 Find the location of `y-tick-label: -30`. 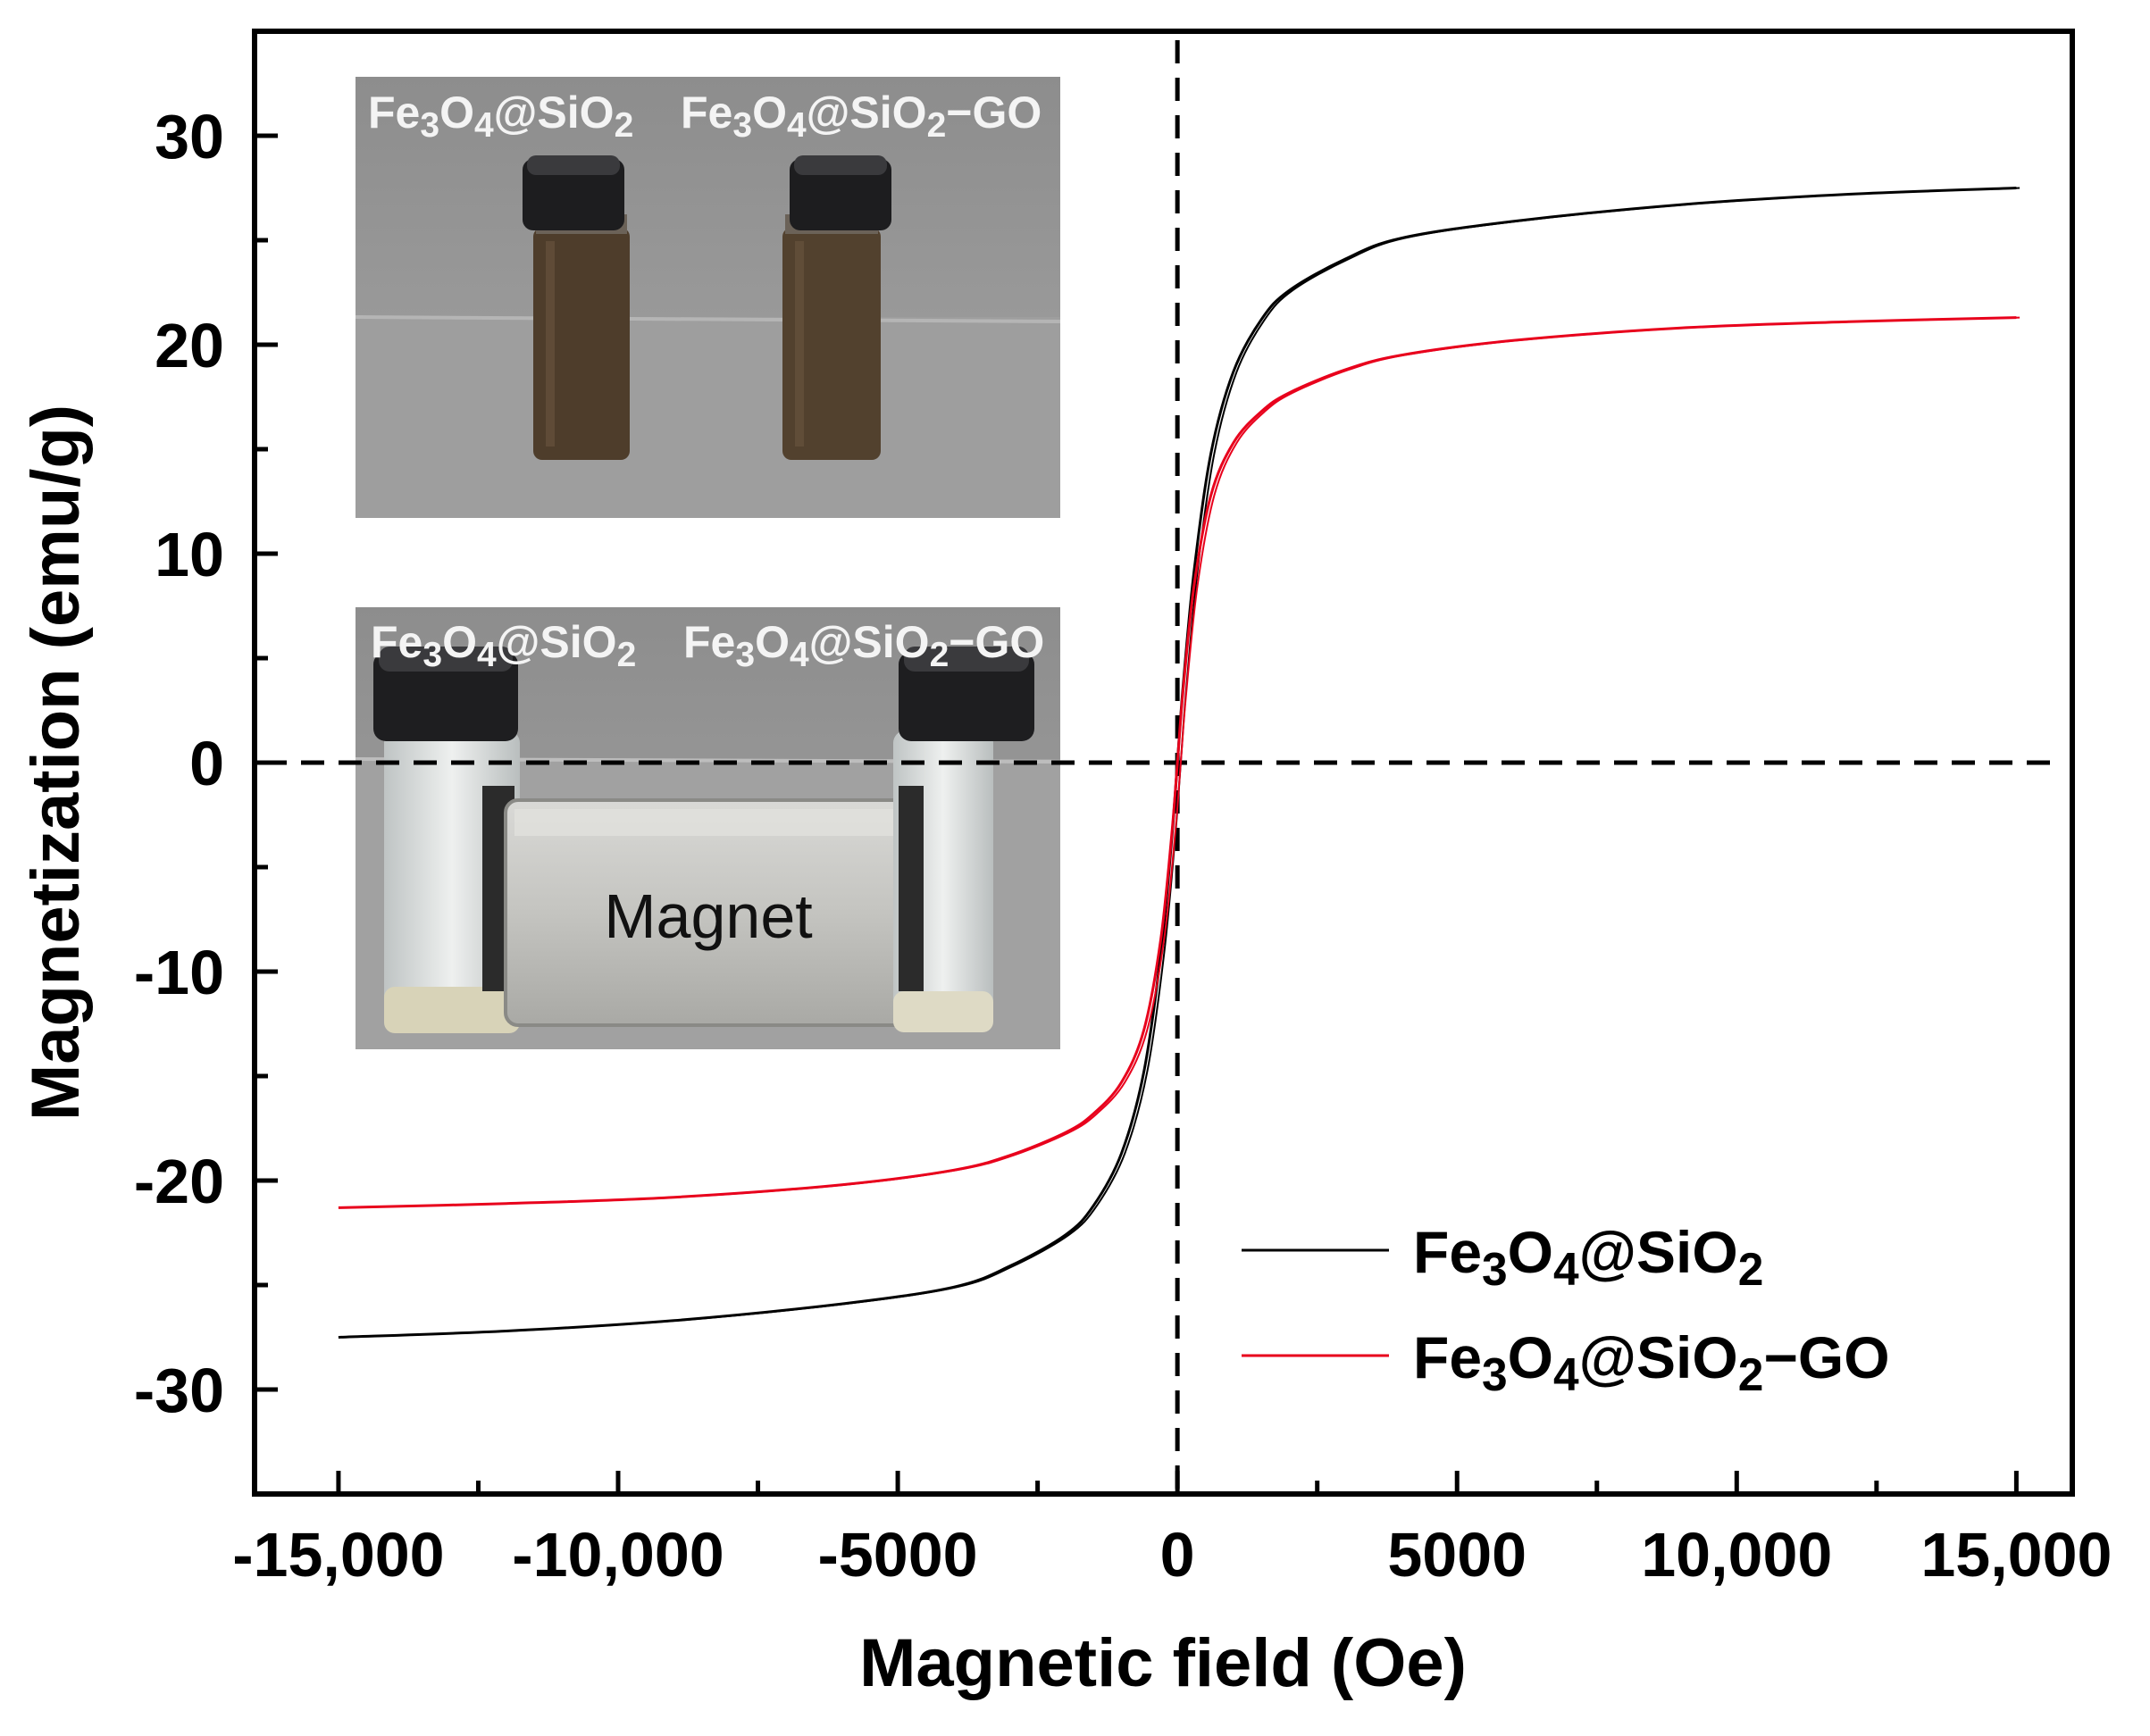

y-tick-label: -30 is located at coordinates (179, 1390).